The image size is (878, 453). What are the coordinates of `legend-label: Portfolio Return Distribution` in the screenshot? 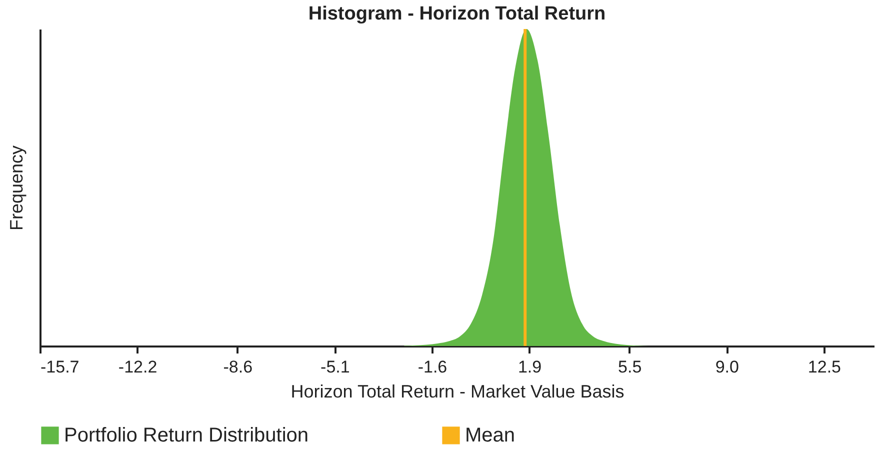 It's located at (186, 435).